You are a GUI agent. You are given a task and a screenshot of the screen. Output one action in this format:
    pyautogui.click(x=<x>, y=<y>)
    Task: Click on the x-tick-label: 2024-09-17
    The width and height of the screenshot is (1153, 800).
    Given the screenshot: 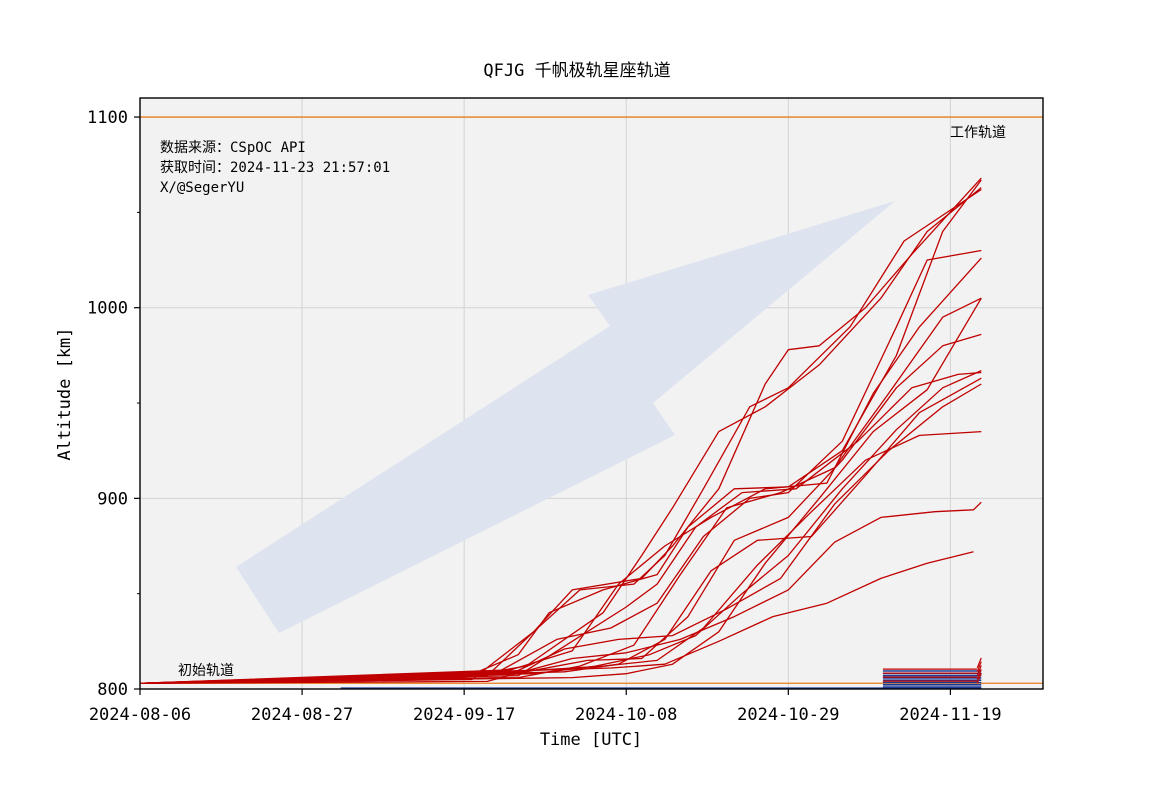 What is the action you would take?
    pyautogui.click(x=464, y=715)
    